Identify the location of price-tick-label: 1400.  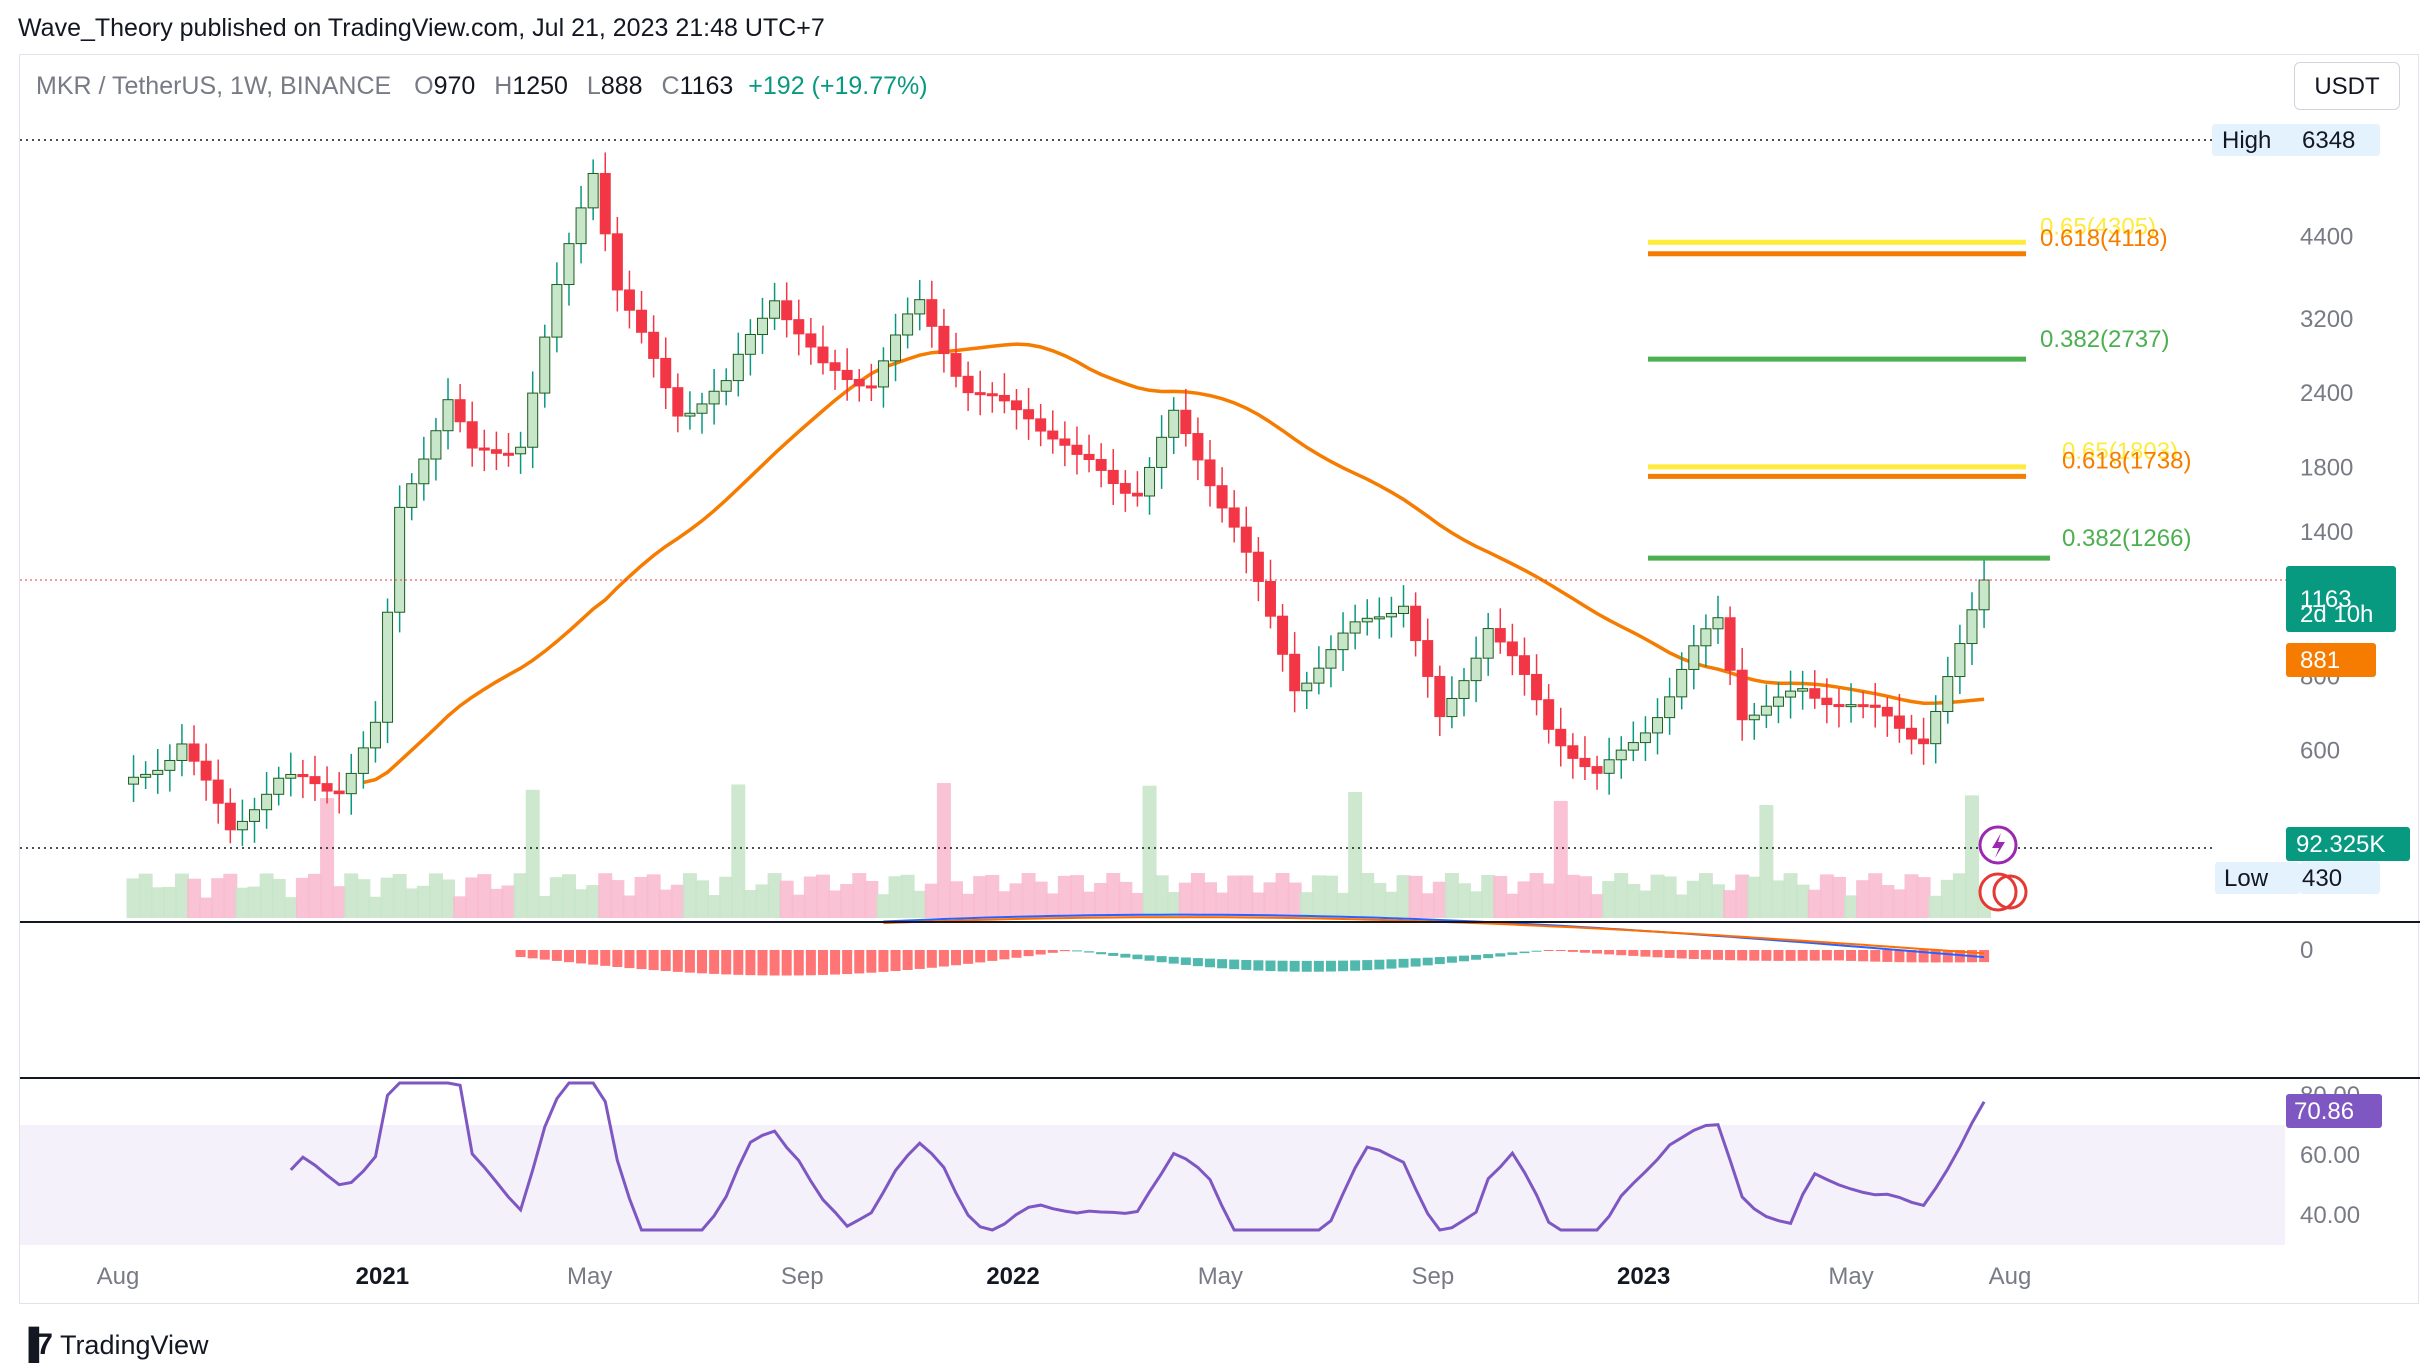
(2326, 532).